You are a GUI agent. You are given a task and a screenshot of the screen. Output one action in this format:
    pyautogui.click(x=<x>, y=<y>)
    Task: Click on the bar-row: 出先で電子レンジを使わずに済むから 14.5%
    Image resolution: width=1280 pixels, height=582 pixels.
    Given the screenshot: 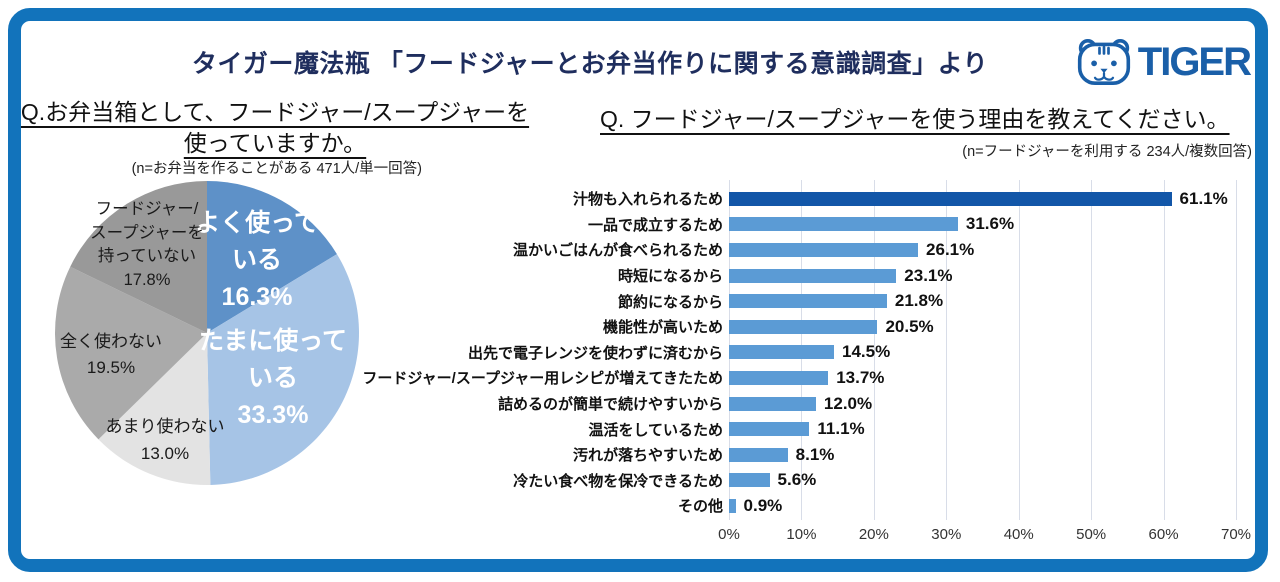 What is the action you would take?
    pyautogui.click(x=756, y=353)
    